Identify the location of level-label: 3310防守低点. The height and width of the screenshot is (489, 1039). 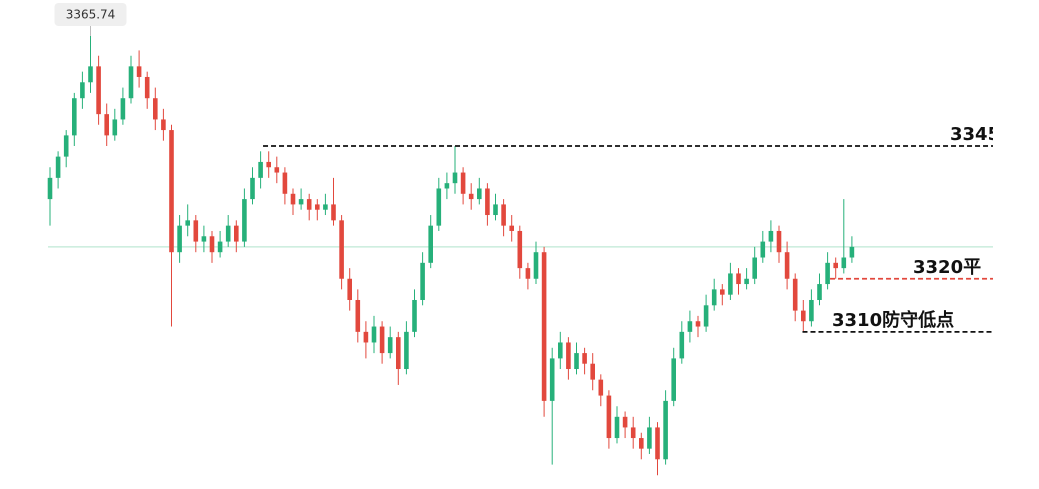
(893, 320).